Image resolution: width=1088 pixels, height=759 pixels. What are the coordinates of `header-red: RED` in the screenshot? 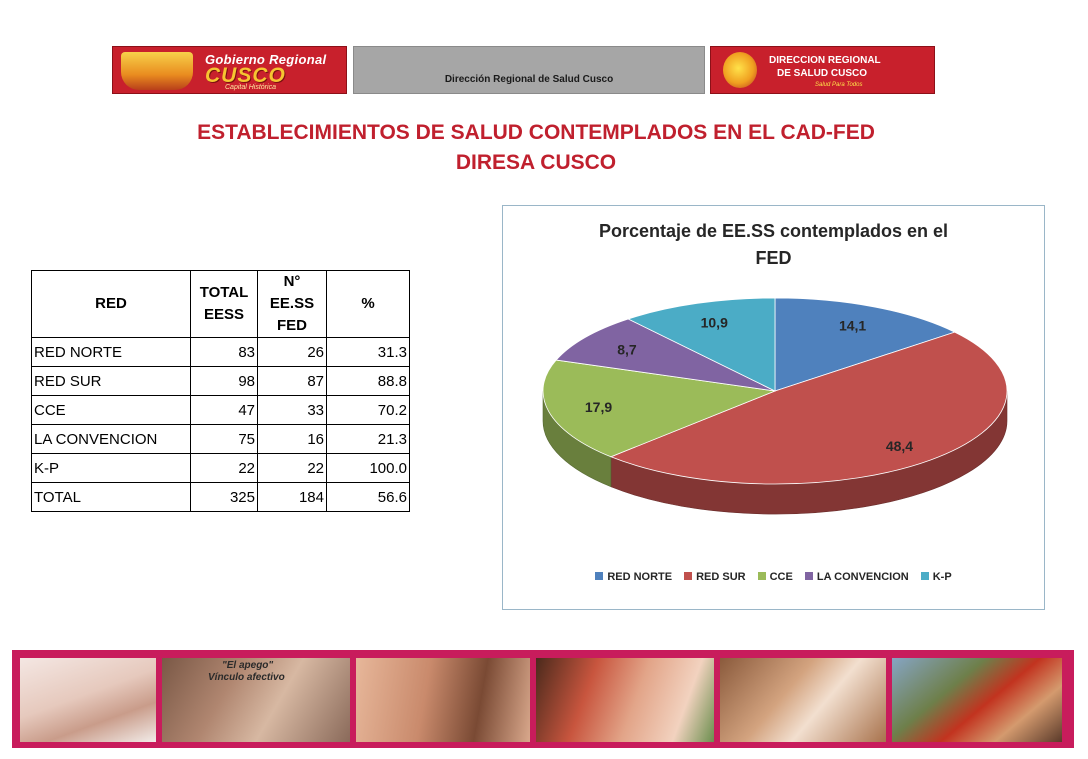 It's located at (111, 304).